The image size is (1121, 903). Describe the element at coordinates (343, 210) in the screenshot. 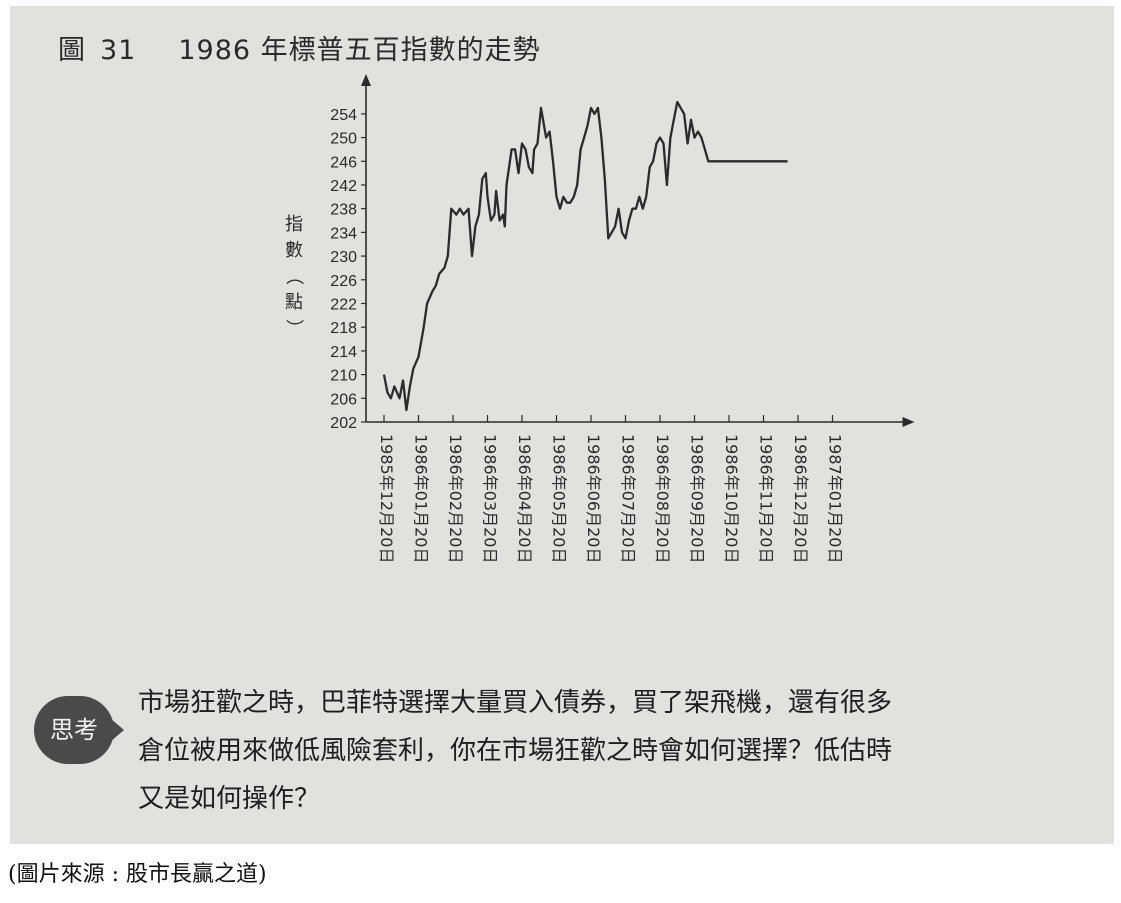

I see `y-tick-label: 238` at that location.